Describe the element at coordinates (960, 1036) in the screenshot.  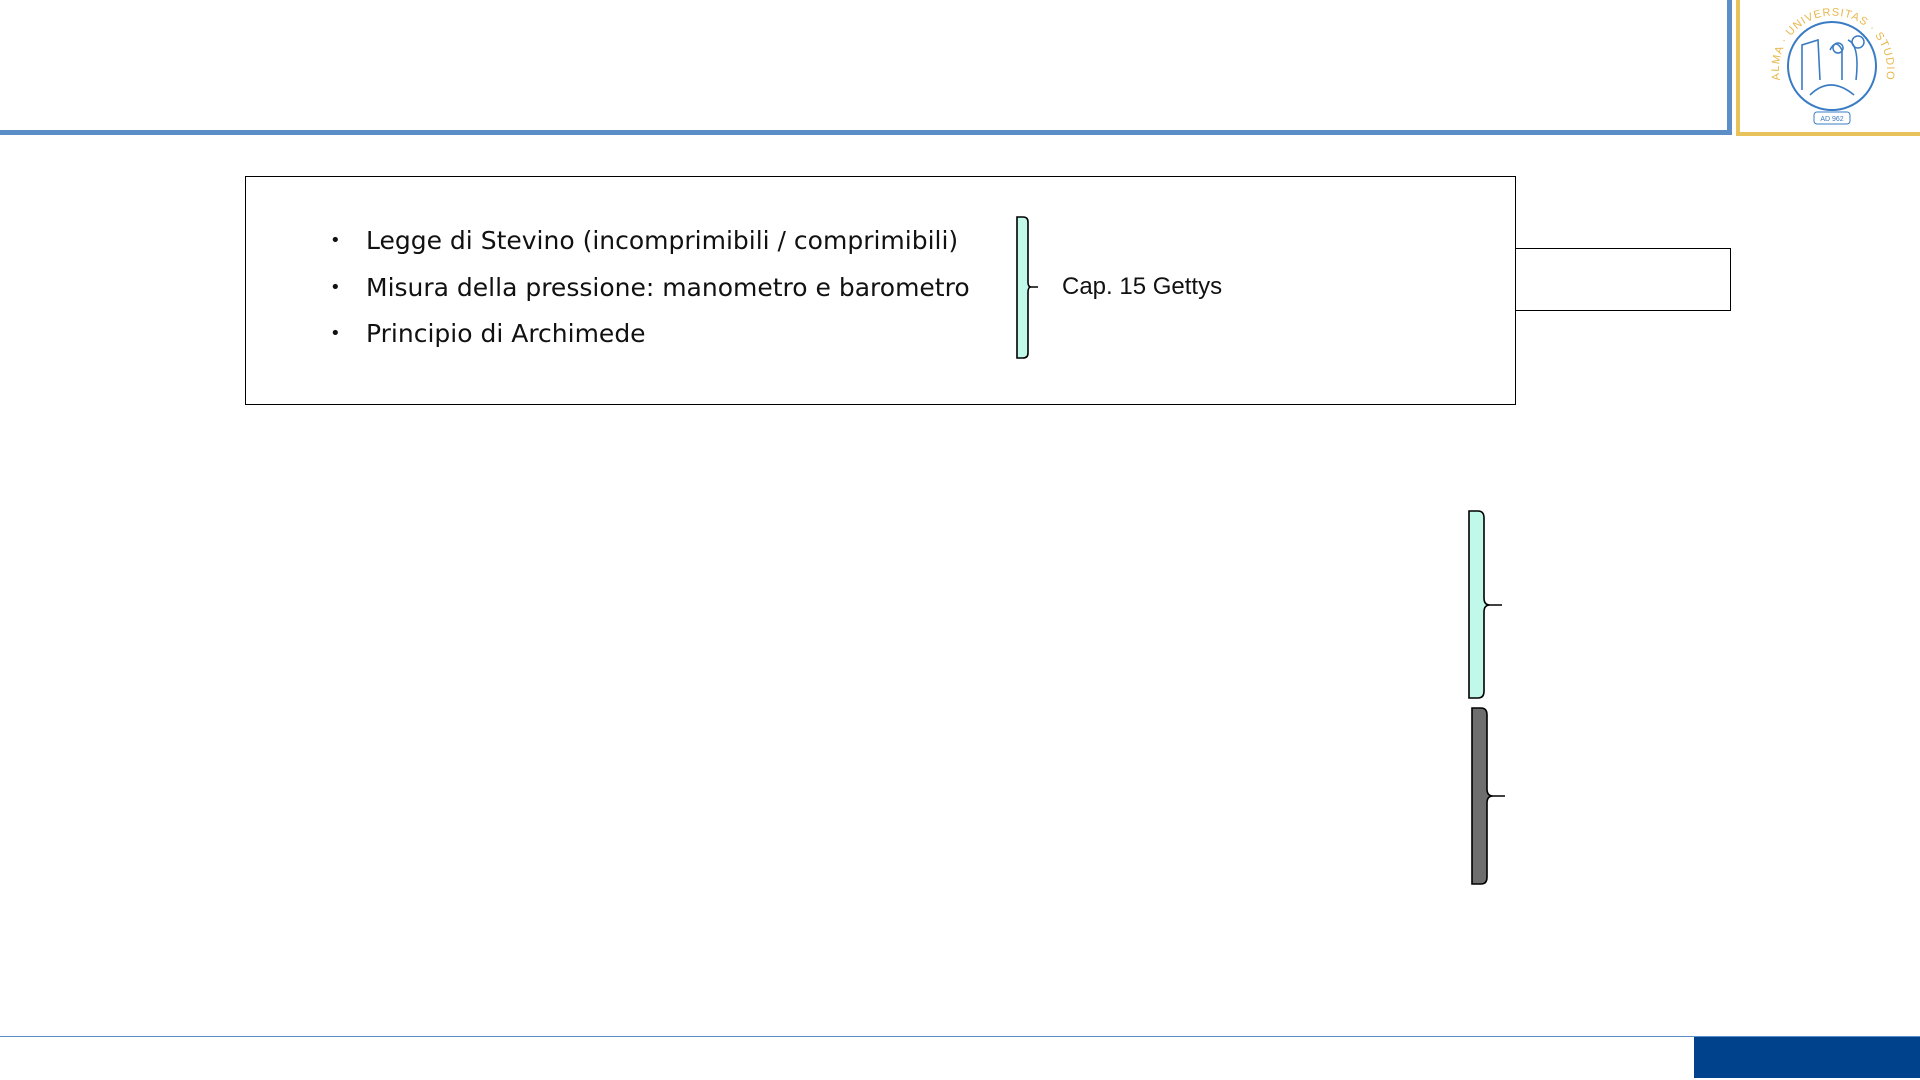
I see `footer-divider` at that location.